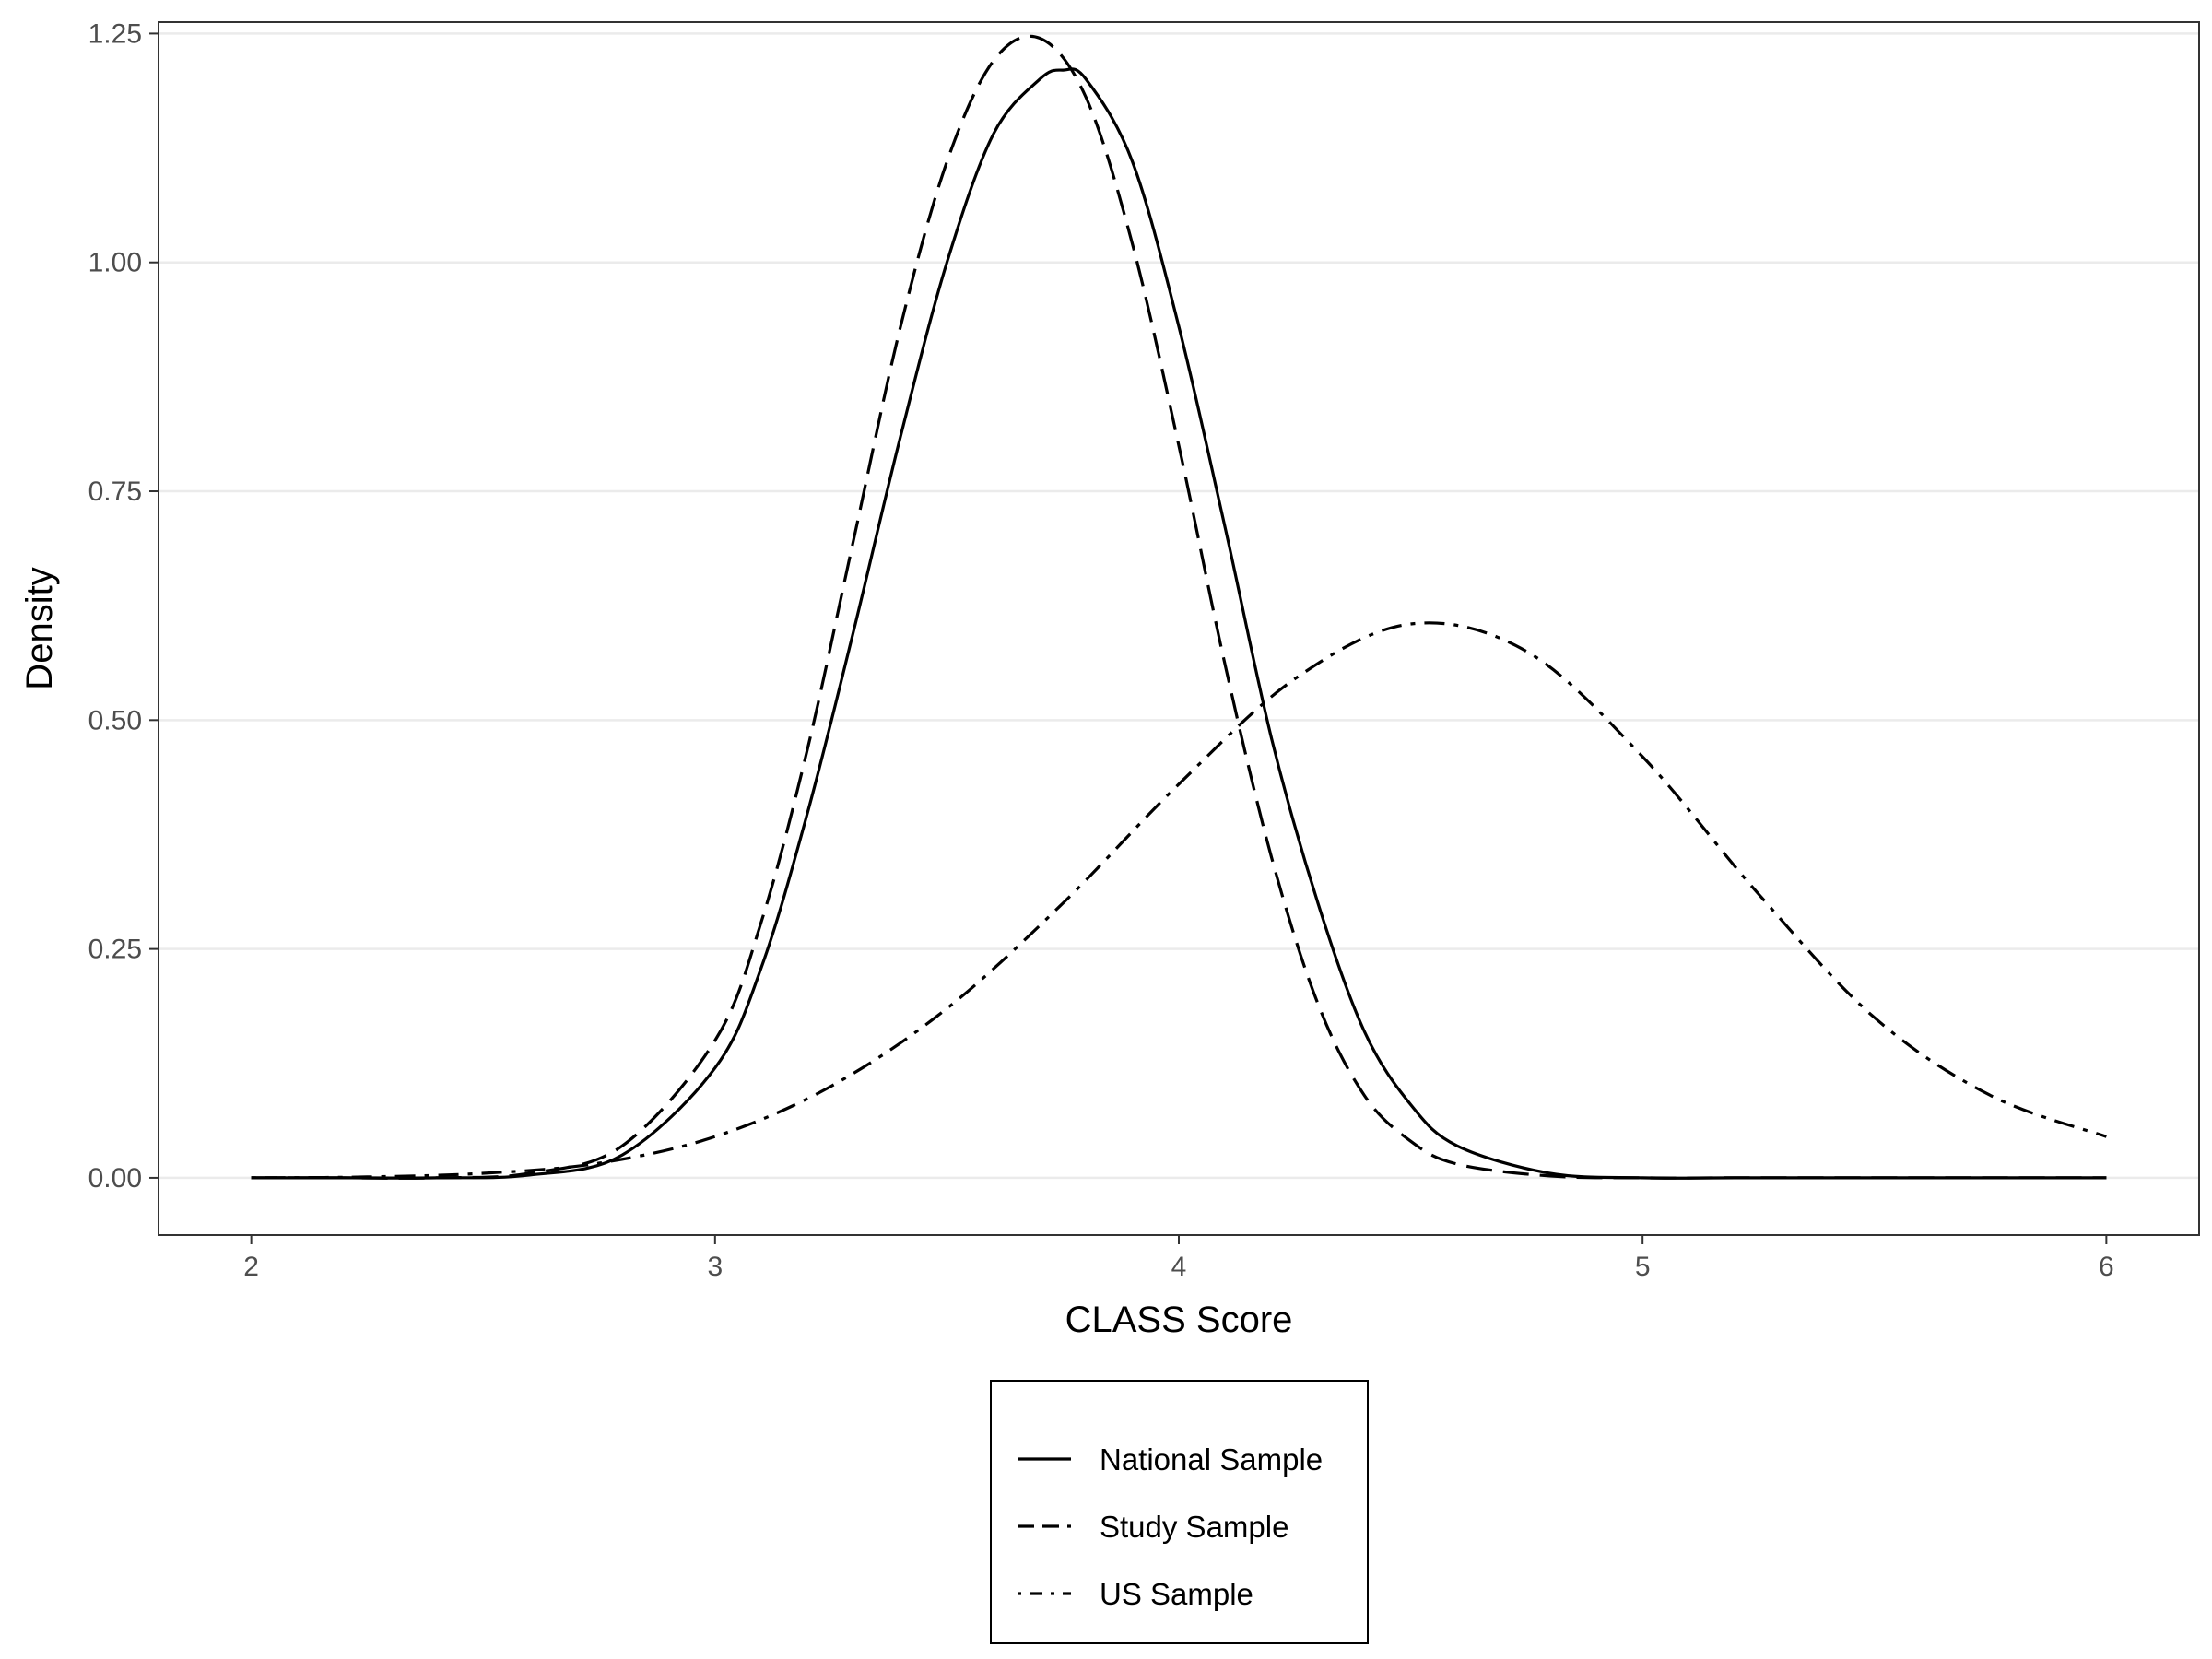 The width and height of the screenshot is (2212, 1659). What do you see at coordinates (1176, 1594) in the screenshot?
I see `legend-label: US Sample` at bounding box center [1176, 1594].